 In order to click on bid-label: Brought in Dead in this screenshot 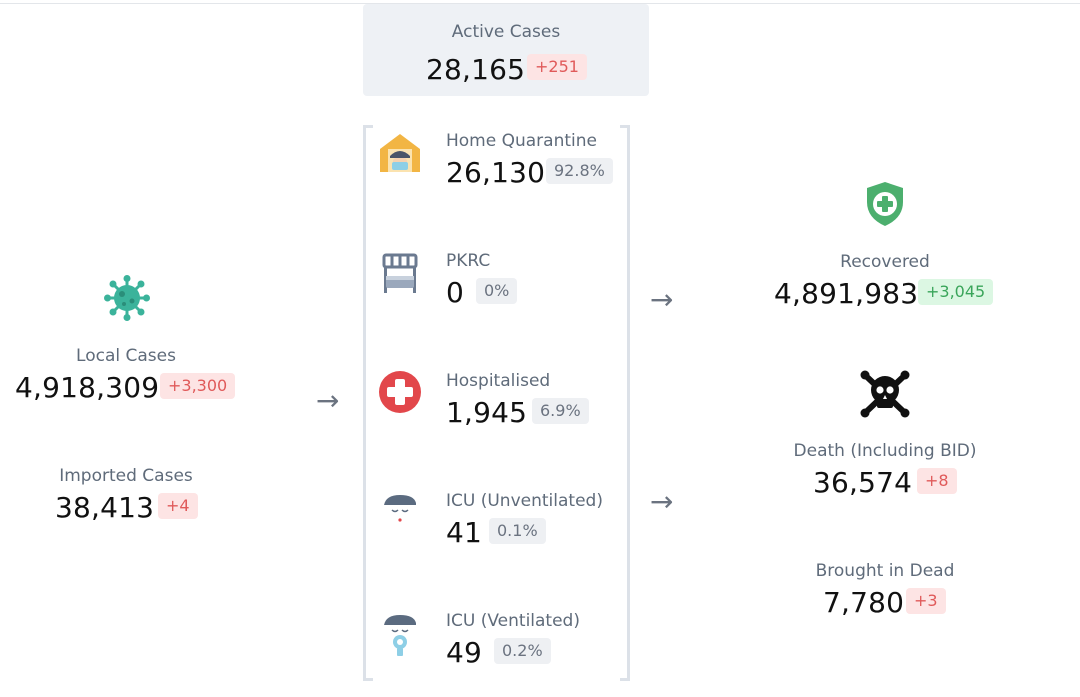, I will do `click(885, 571)`.